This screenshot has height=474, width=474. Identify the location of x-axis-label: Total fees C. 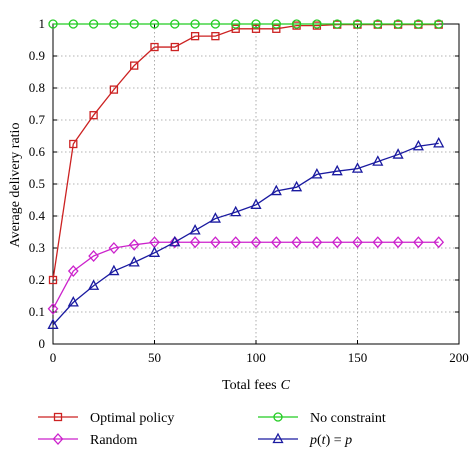
(256, 385).